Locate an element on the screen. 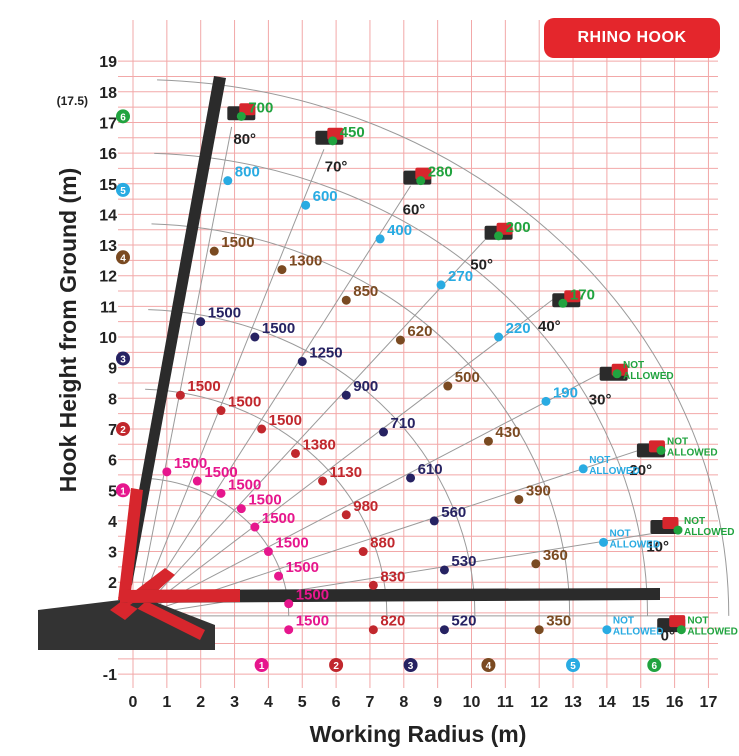 This screenshot has width=739, height=756. x-tick-label: 5 is located at coordinates (302, 702).